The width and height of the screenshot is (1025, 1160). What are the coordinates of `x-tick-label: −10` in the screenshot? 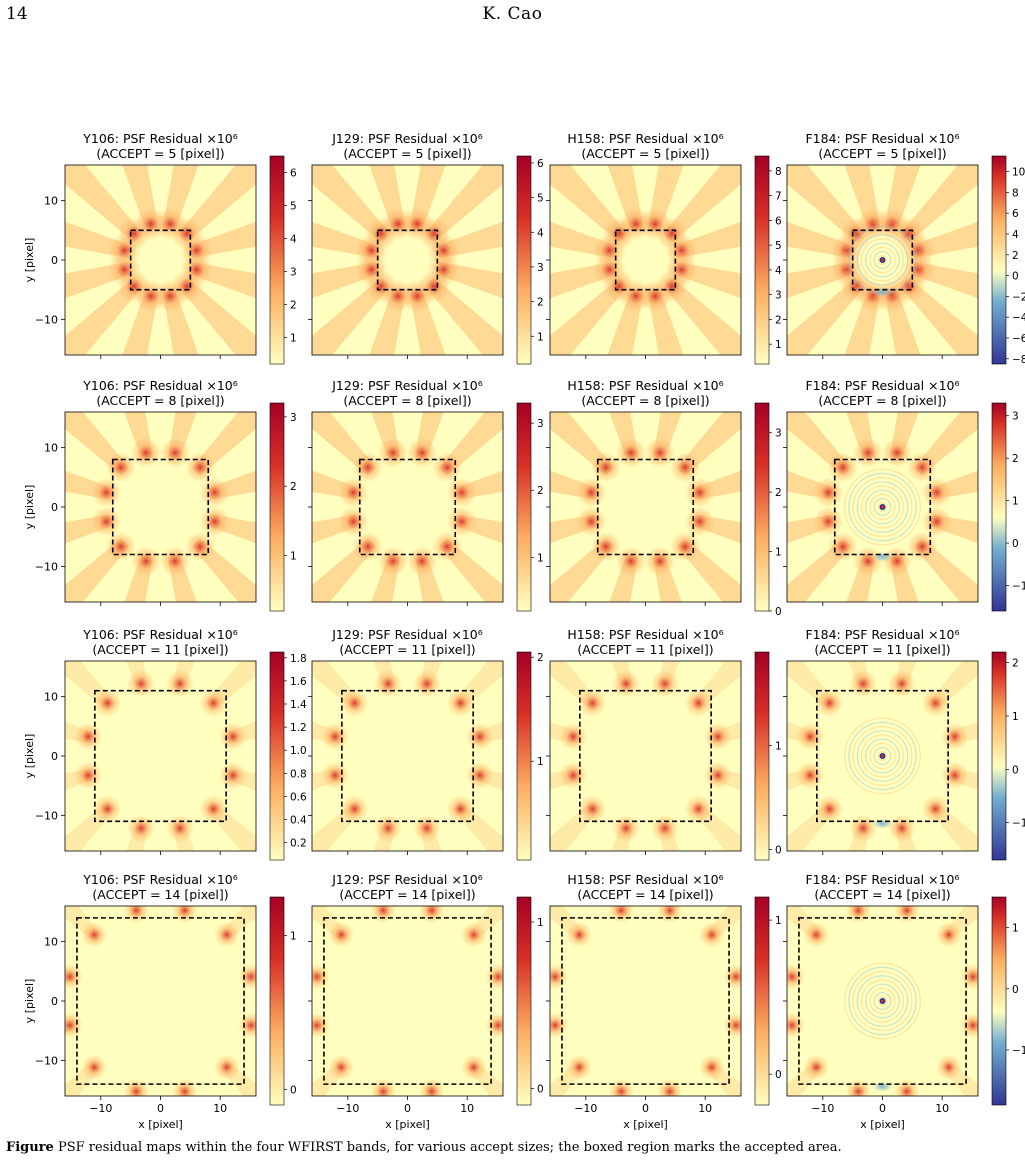 It's located at (347, 1108).